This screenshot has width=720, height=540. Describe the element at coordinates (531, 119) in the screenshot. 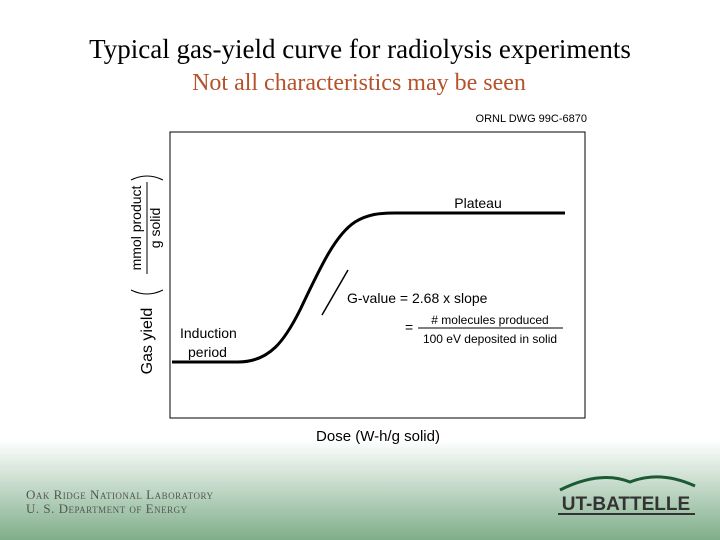

I see `drawing-id: ORNL DWG 99C-6870` at that location.